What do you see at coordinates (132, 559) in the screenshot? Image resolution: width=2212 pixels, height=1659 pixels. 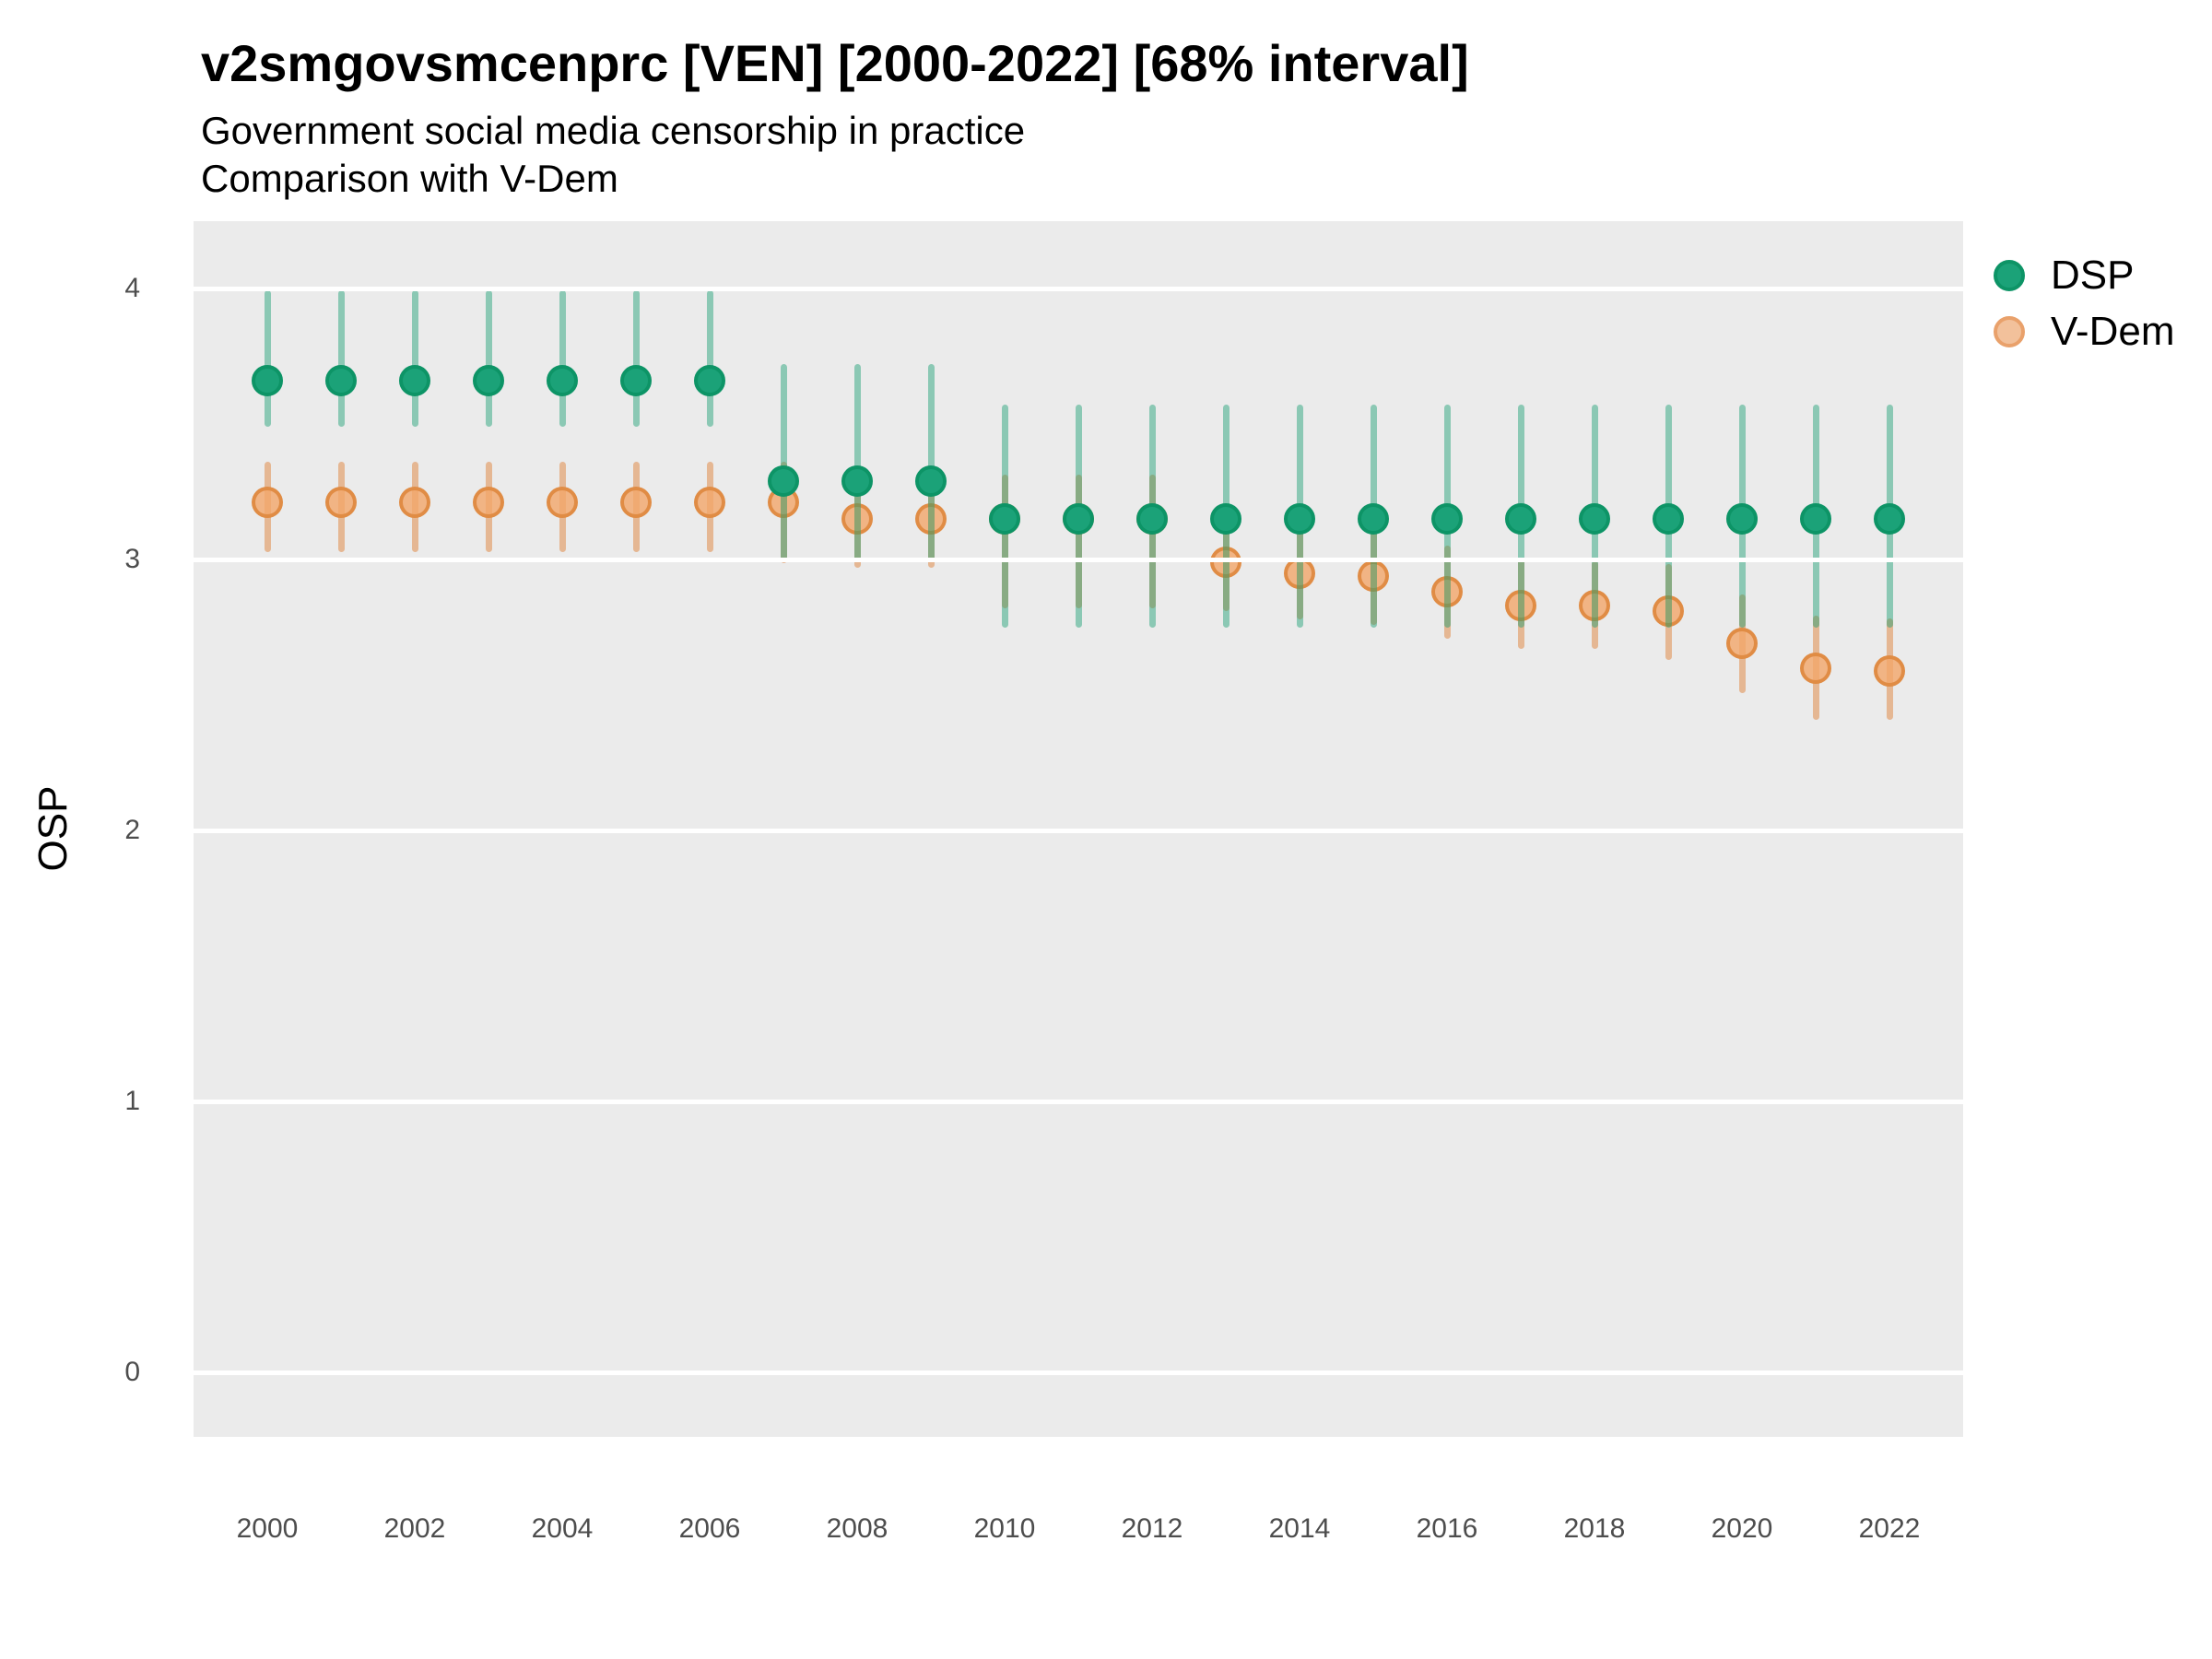 I see `y-tick-label: 3` at bounding box center [132, 559].